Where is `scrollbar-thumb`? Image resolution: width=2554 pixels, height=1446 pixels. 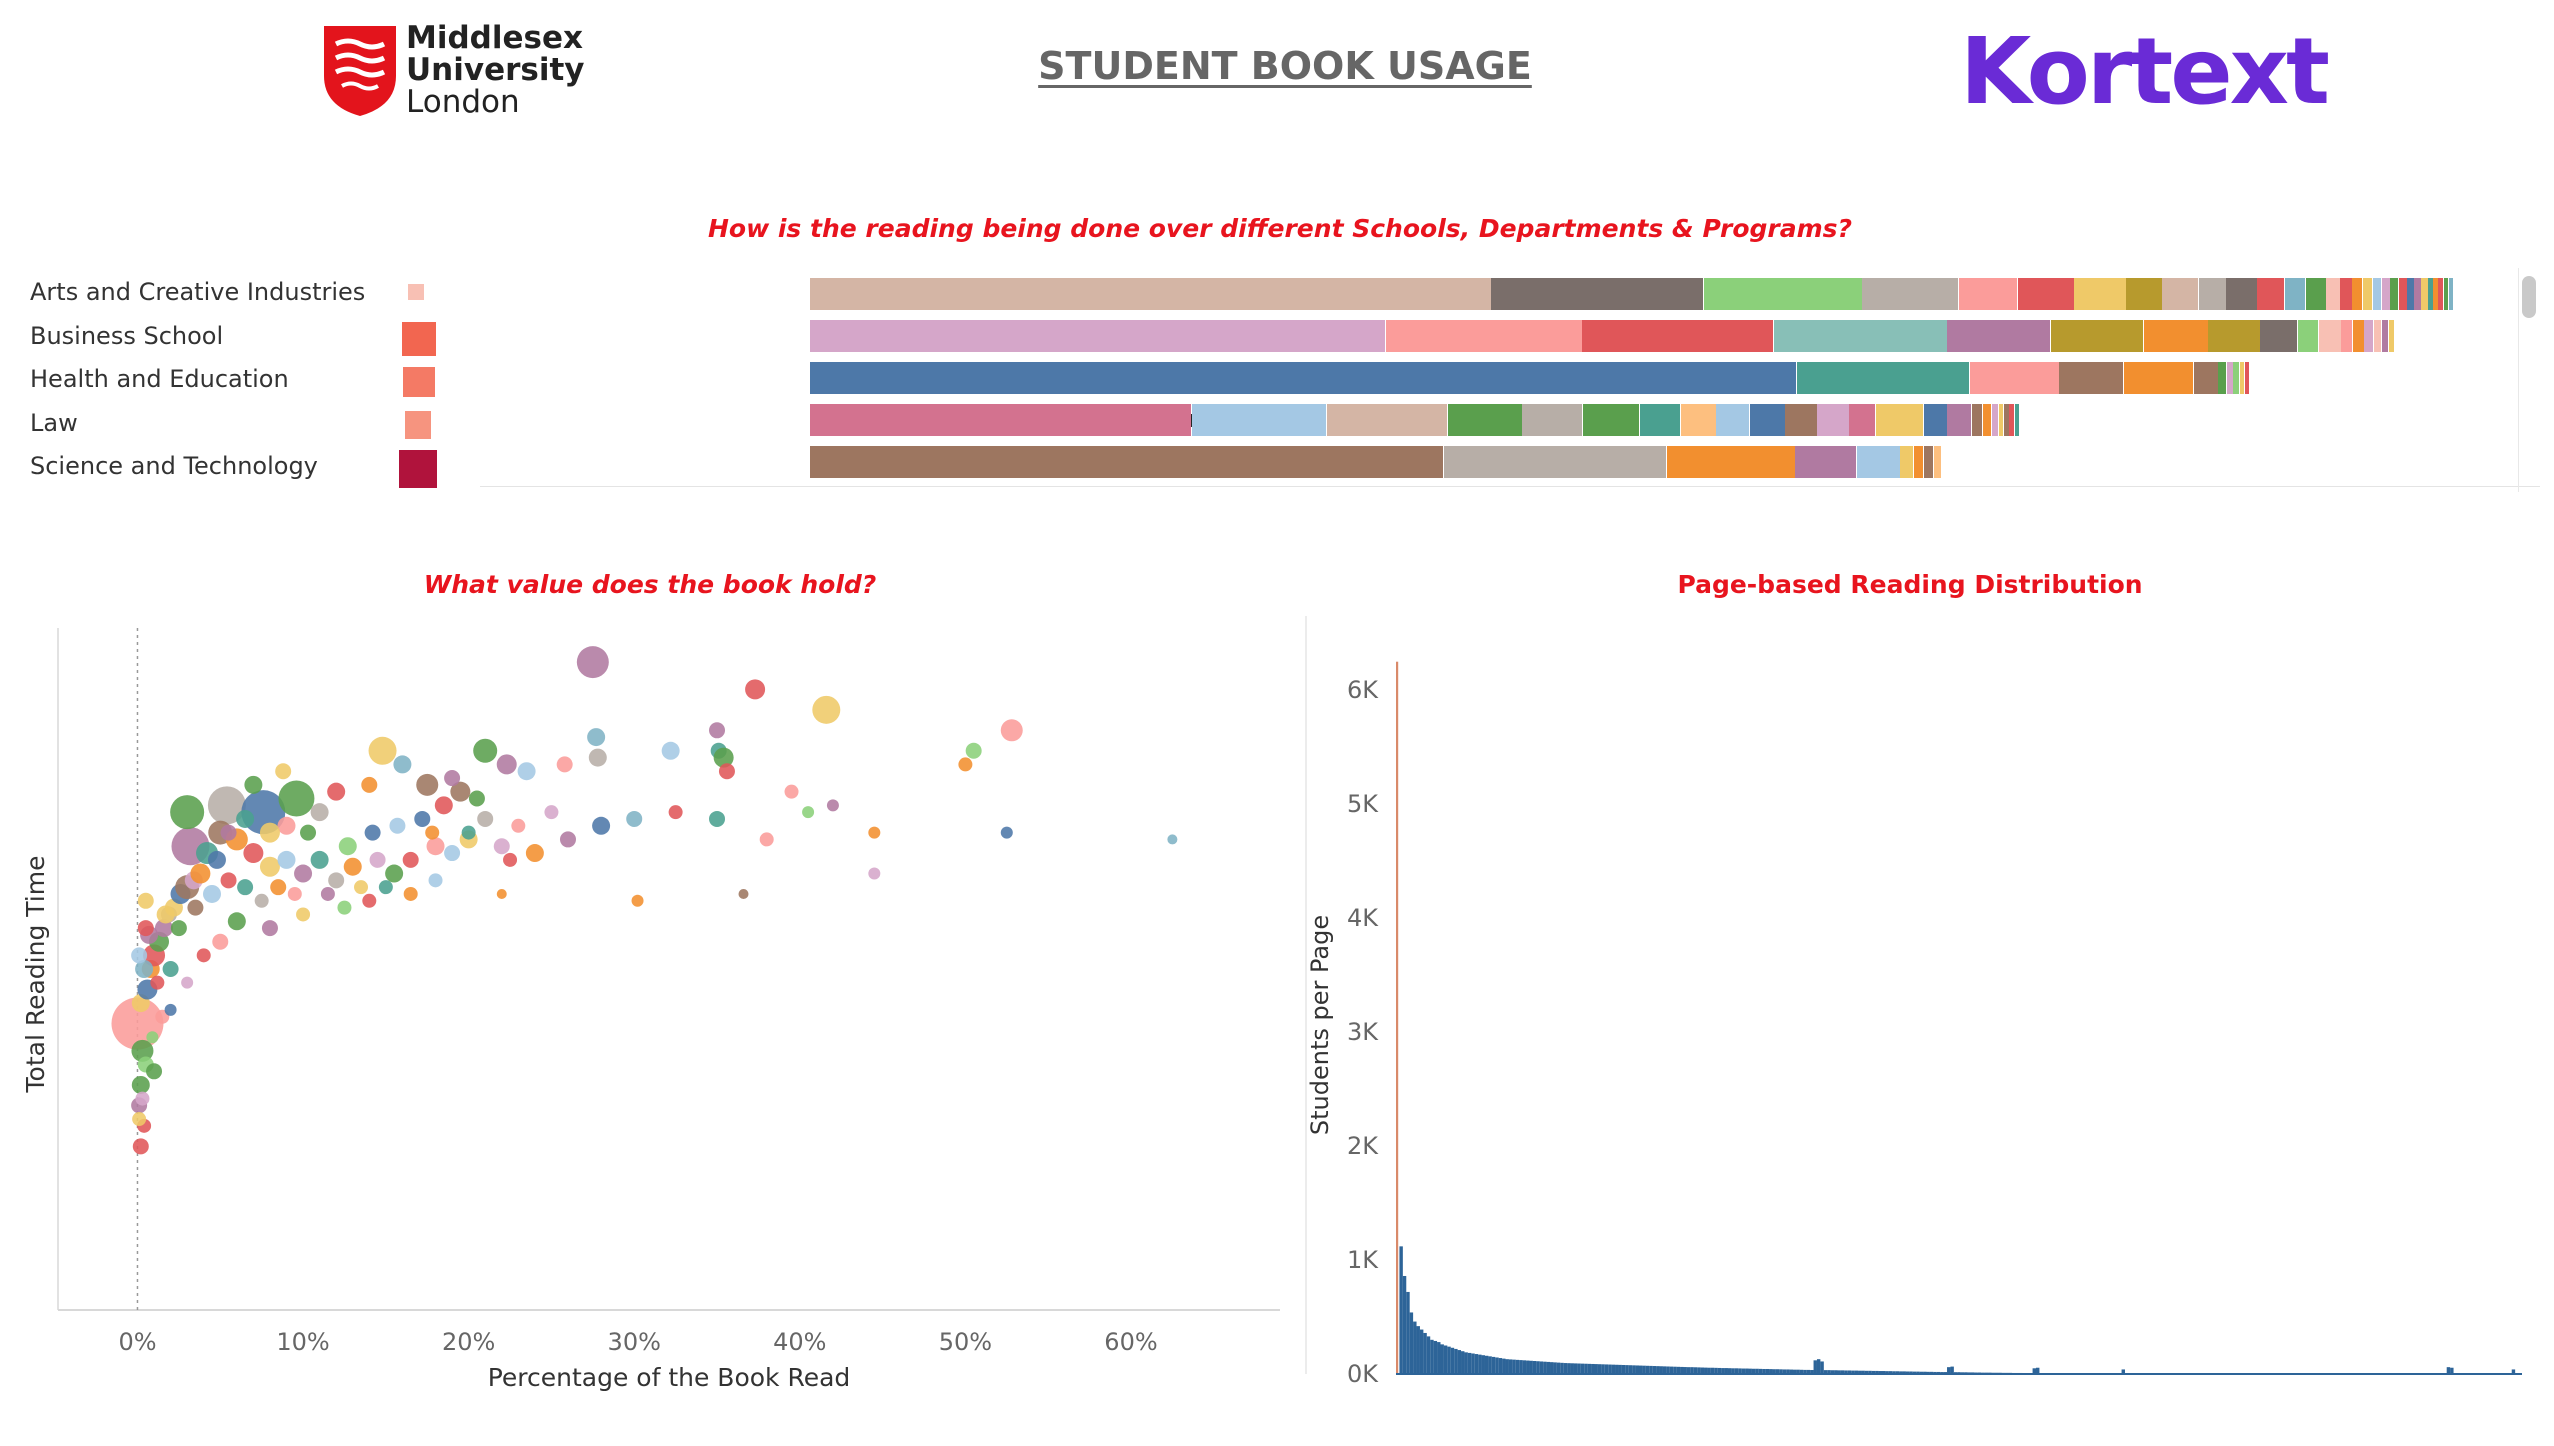
scrollbar-thumb is located at coordinates (2529, 297).